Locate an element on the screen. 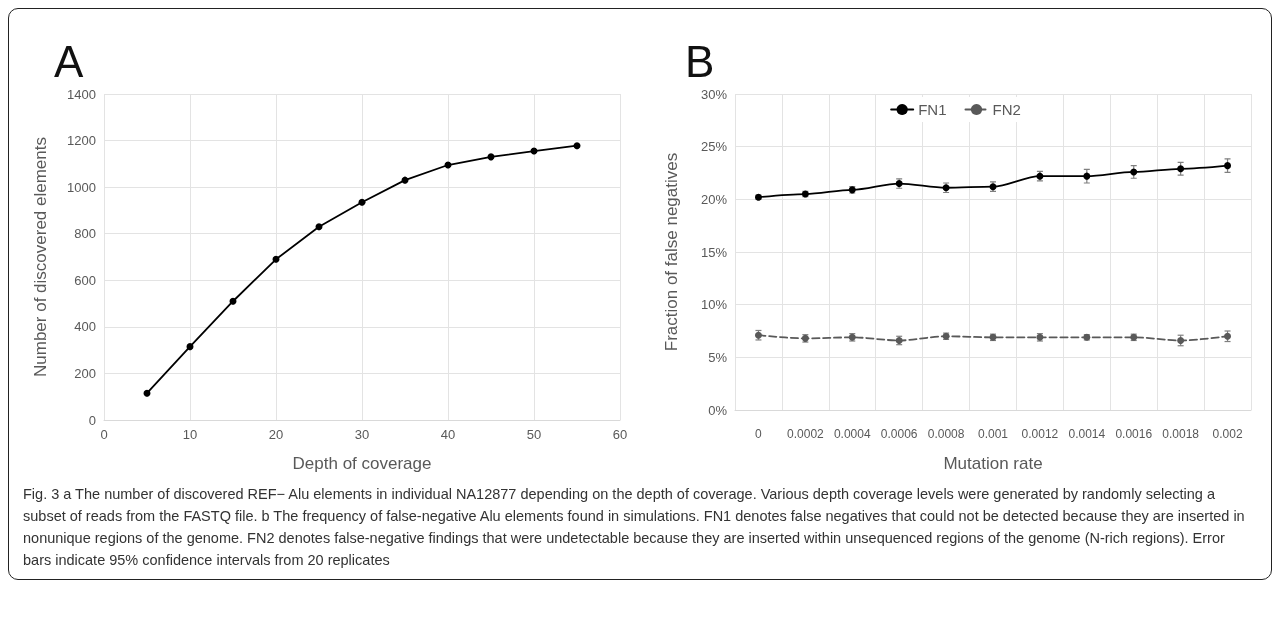 Image resolution: width=1284 pixels, height=622 pixels. x-tick-label: 0.0002 is located at coordinates (806, 434).